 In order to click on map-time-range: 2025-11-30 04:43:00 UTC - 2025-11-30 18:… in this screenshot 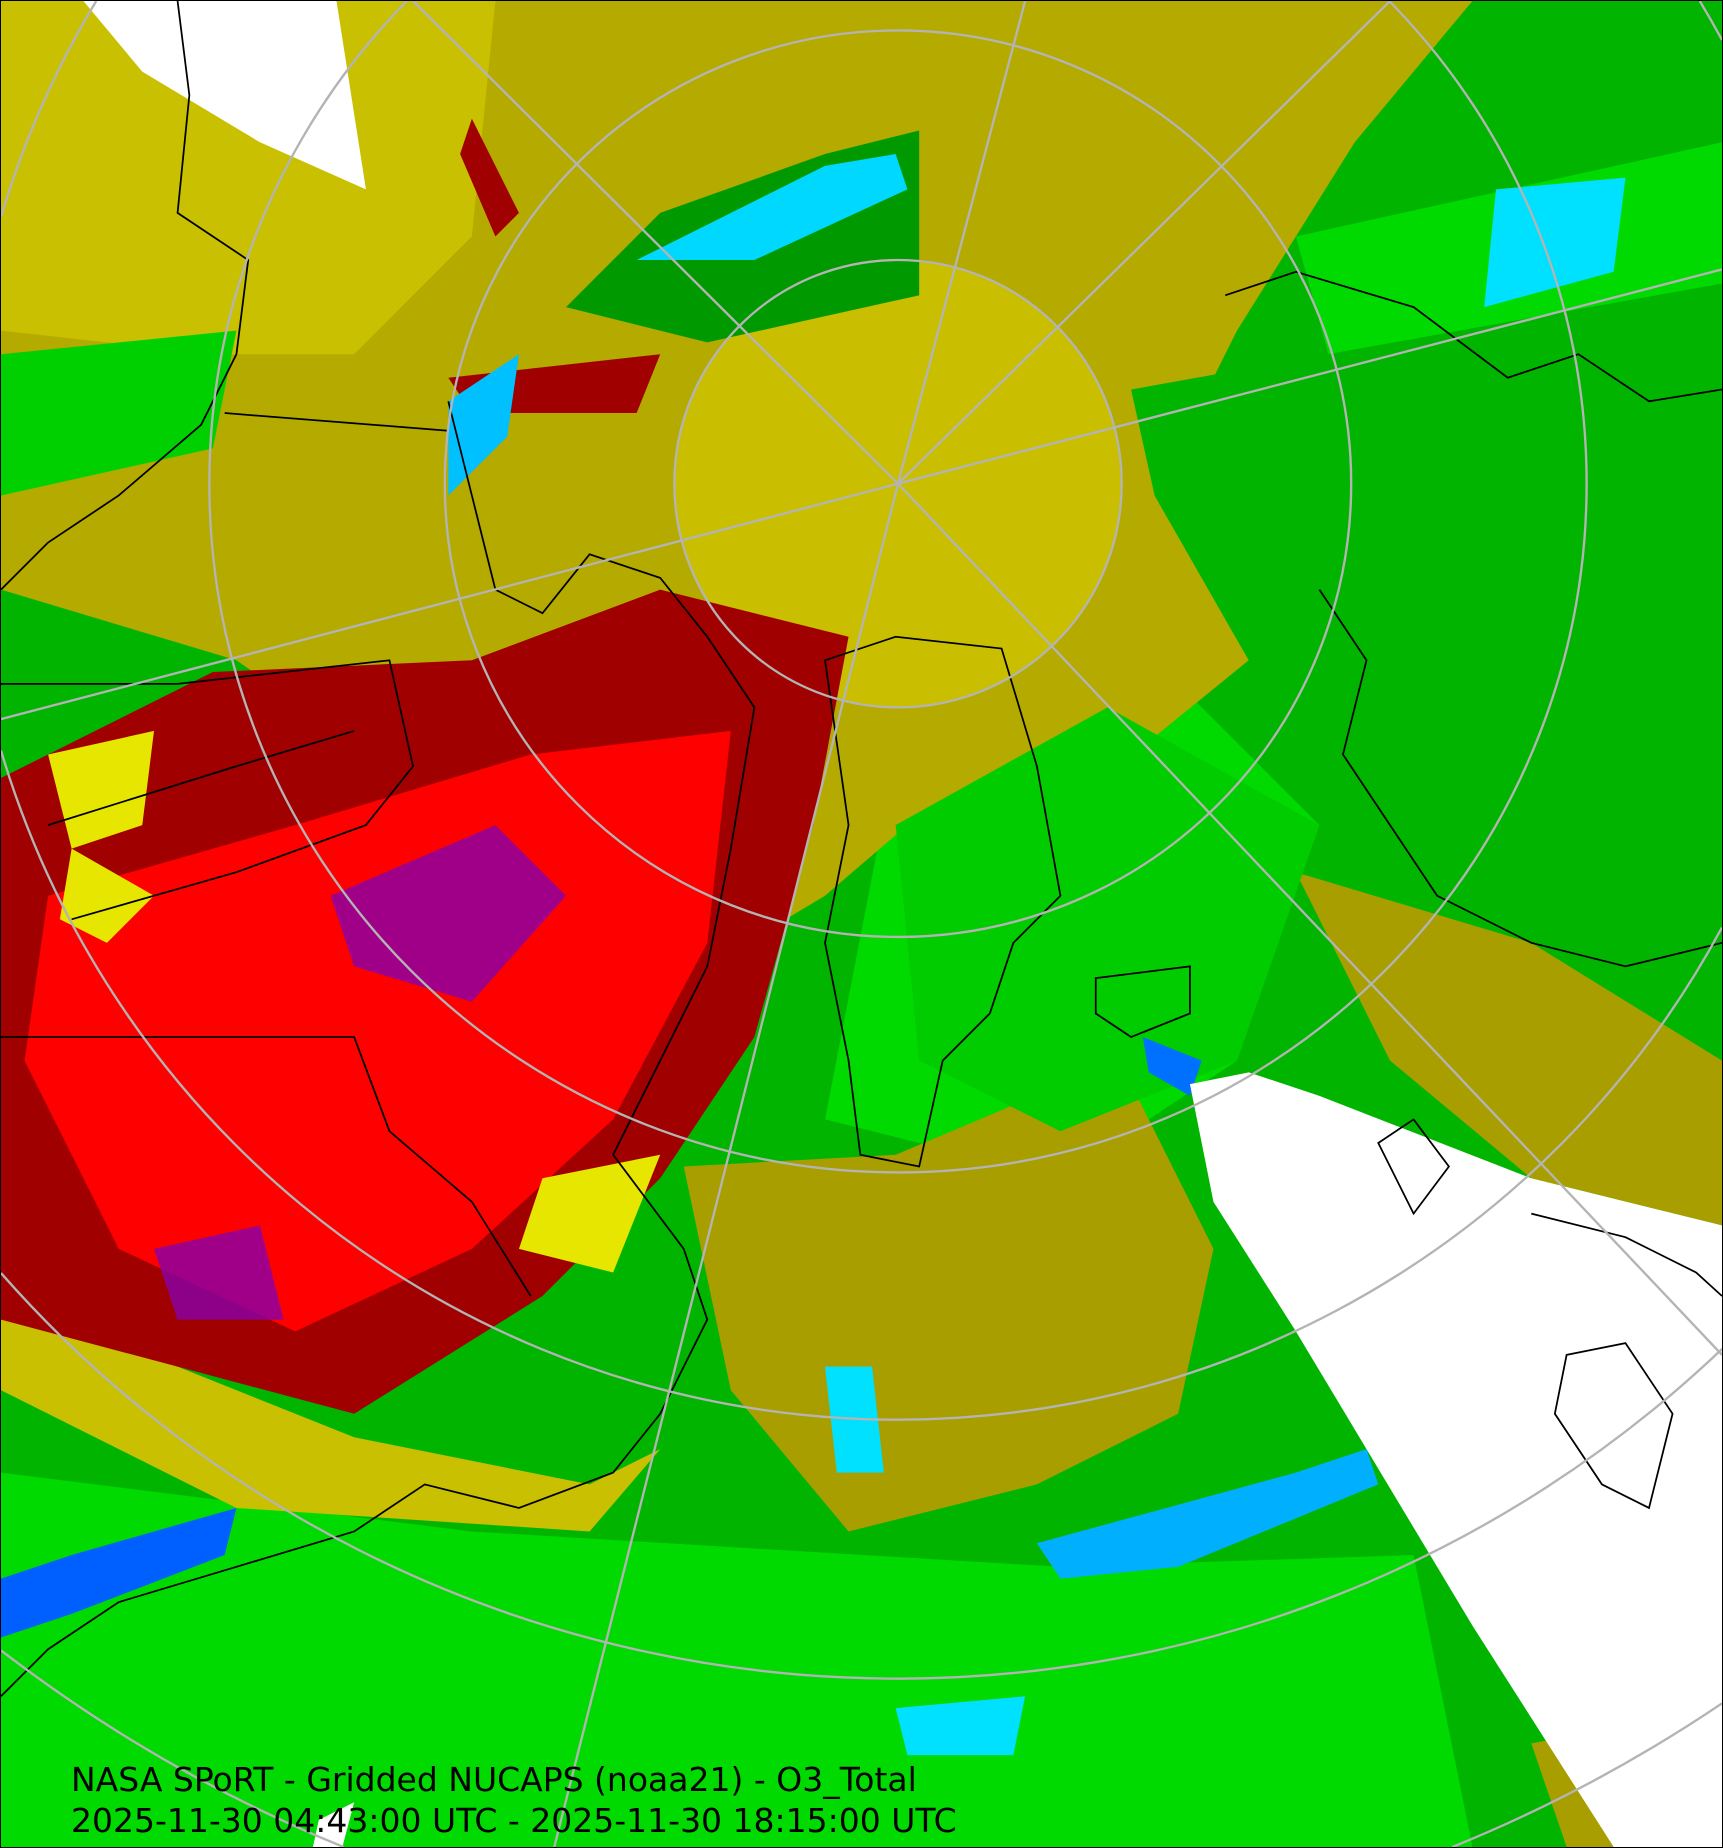, I will do `click(514, 1820)`.